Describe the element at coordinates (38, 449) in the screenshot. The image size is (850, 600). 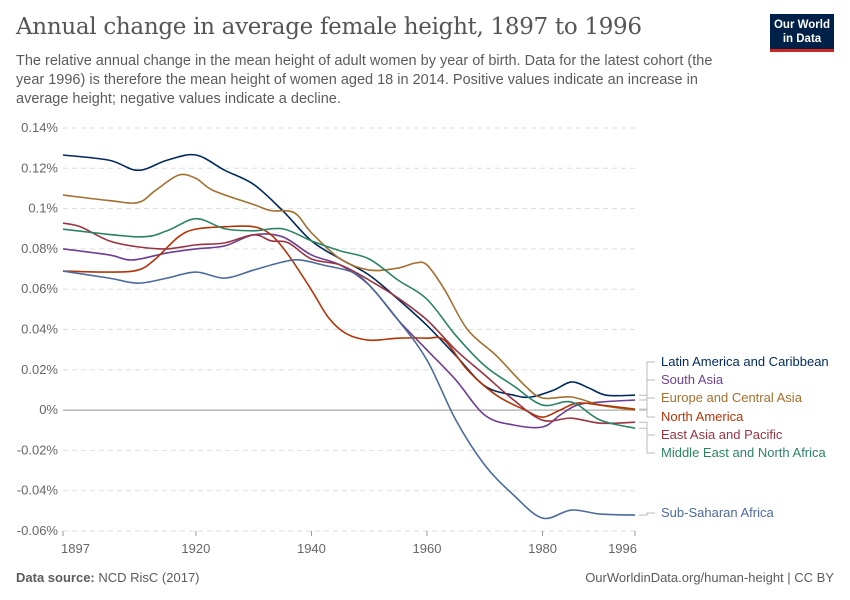
I see `y-tick-label: -0.02%` at that location.